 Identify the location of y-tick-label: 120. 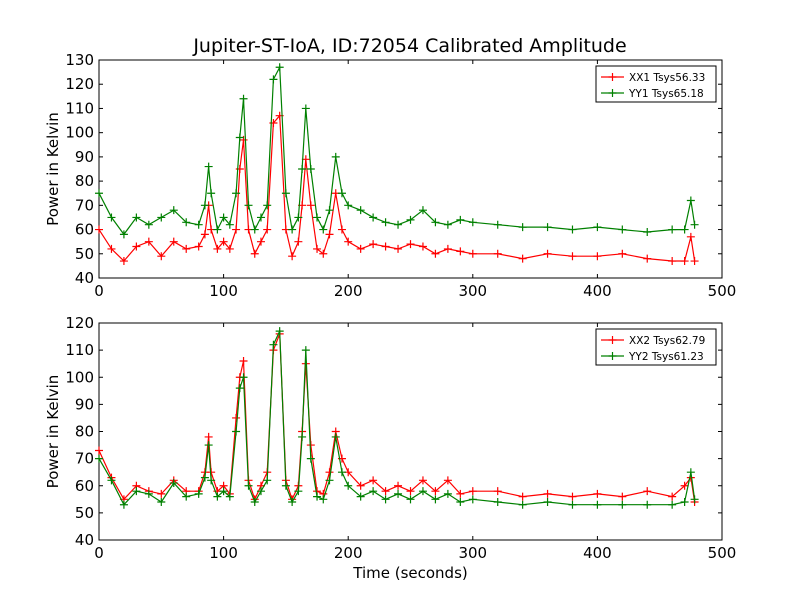
(79, 84).